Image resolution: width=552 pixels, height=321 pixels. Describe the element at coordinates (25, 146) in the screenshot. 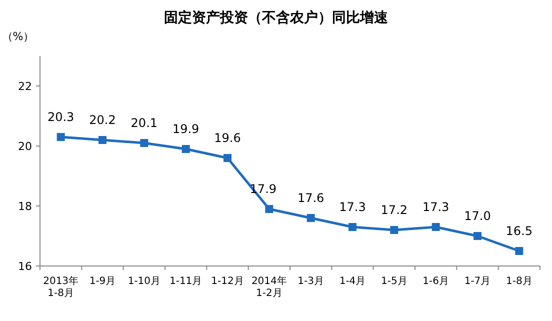

I see `y-tick-label: 20` at that location.